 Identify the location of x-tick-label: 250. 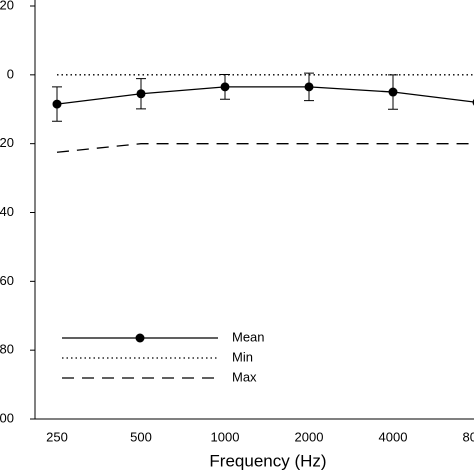
(57, 436).